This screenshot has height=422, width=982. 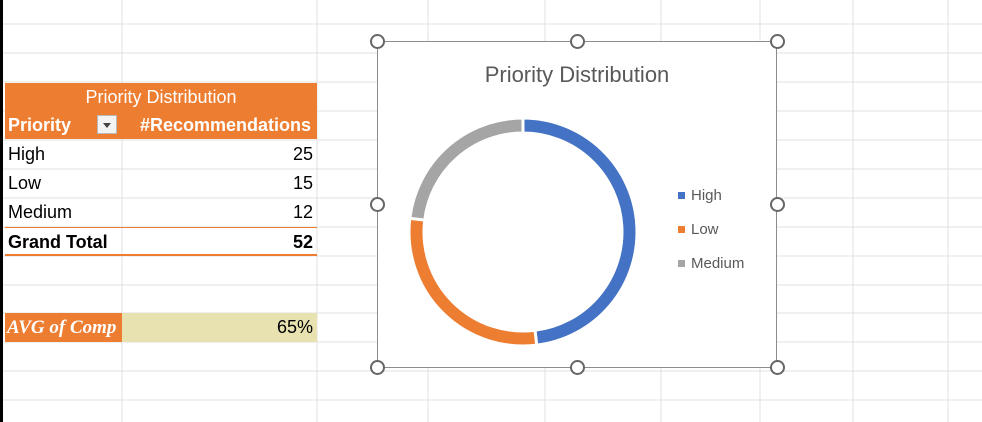 What do you see at coordinates (777, 367) in the screenshot?
I see `resize-handle-bottom-right` at bounding box center [777, 367].